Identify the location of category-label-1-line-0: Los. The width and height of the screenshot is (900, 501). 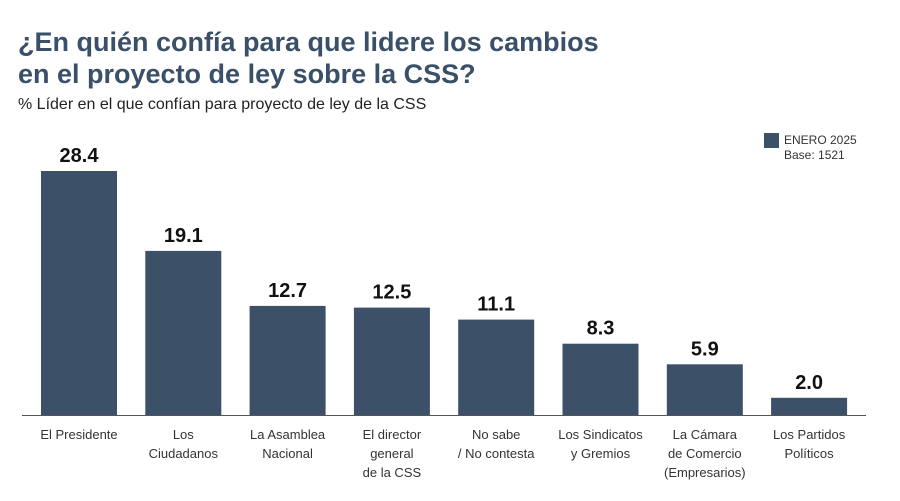
(183, 434).